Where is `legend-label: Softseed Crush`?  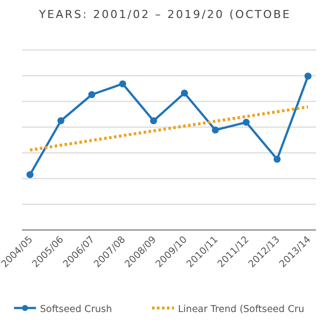 legend-label: Softseed Crush is located at coordinates (76, 309).